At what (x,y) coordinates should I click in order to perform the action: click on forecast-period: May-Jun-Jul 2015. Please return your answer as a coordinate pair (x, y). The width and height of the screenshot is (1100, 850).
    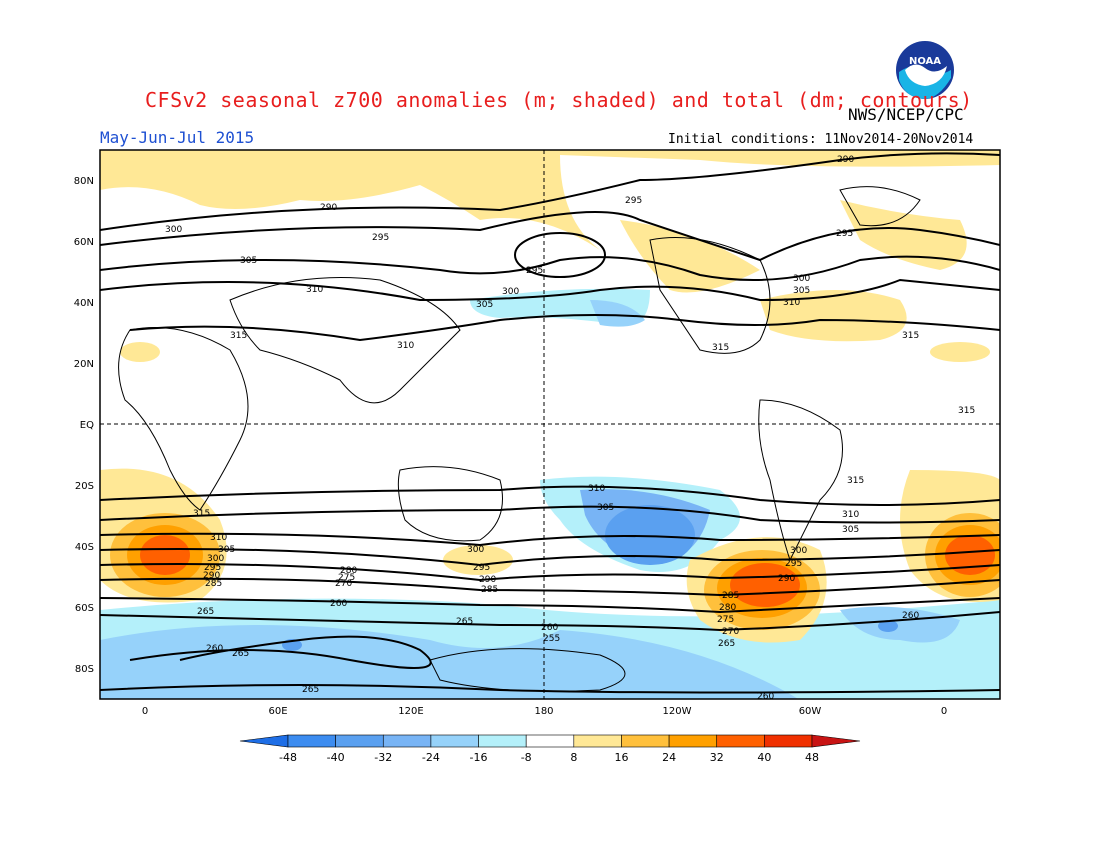
    Looking at the image, I should click on (177, 137).